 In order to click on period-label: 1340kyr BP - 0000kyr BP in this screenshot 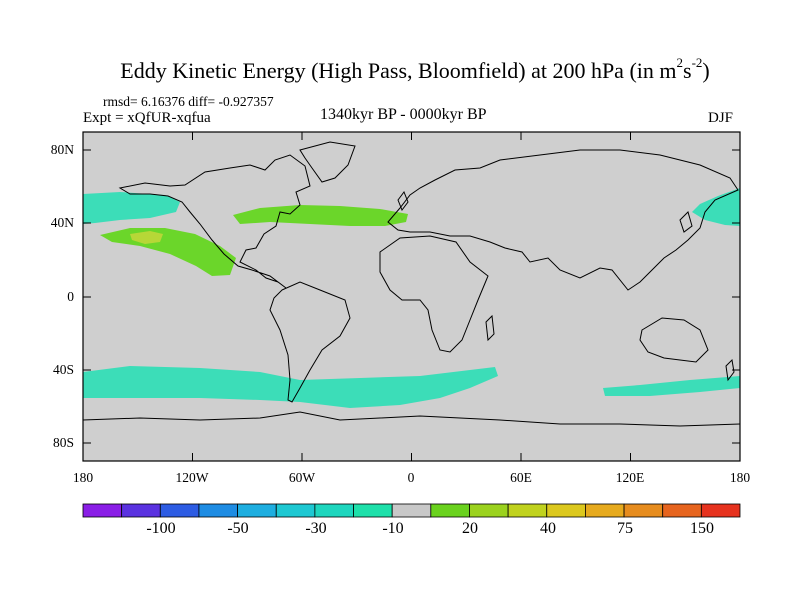, I will do `click(403, 114)`.